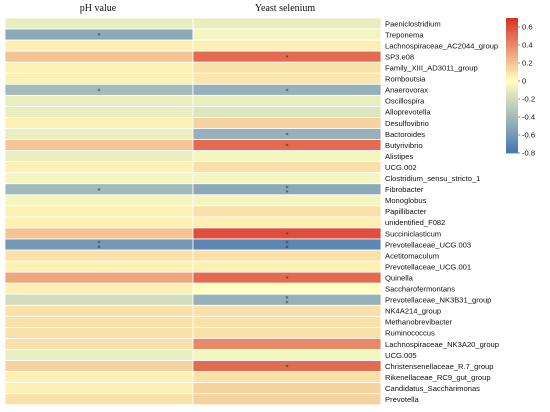  What do you see at coordinates (438, 300) in the screenshot?
I see `row-label: Prevotellaceae_NK3B31_group` at bounding box center [438, 300].